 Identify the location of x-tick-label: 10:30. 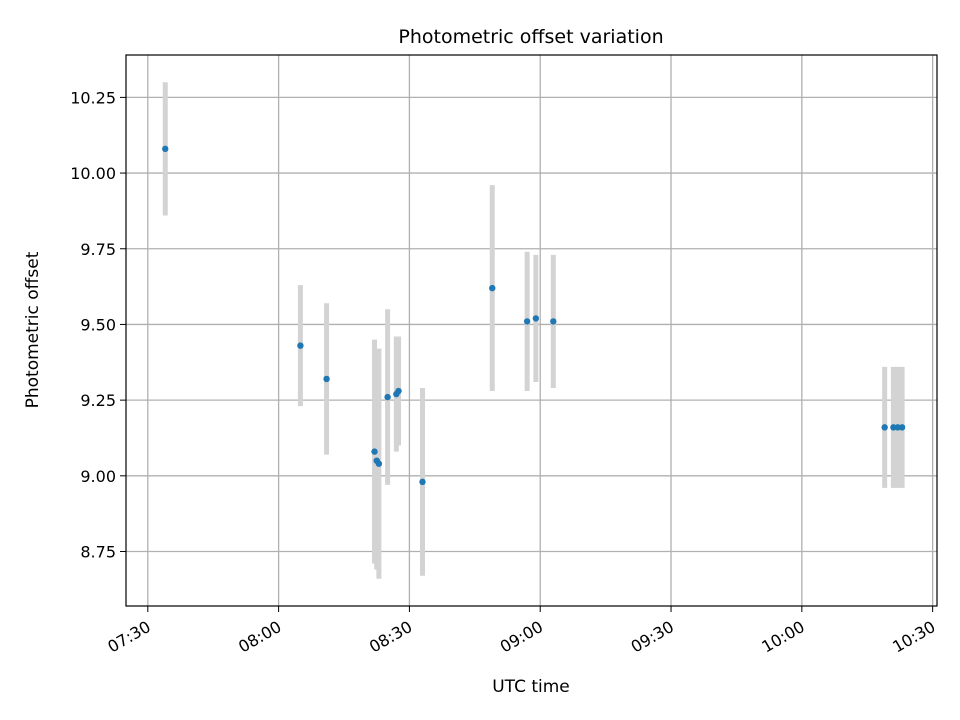
(913, 637).